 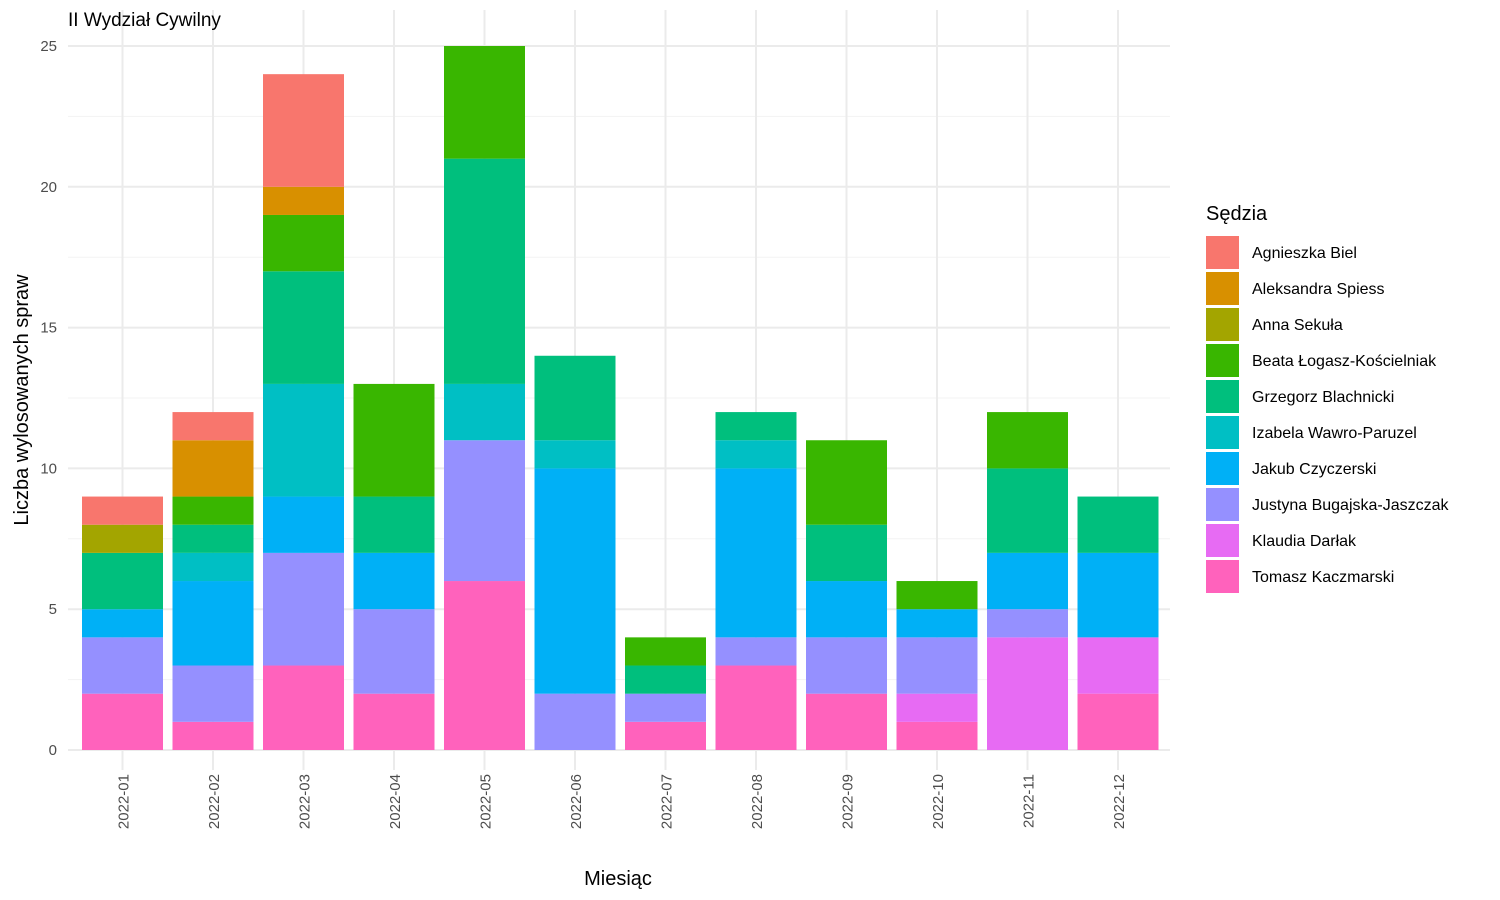 I want to click on x-tick-label: 2022-02, so click(x=214, y=801).